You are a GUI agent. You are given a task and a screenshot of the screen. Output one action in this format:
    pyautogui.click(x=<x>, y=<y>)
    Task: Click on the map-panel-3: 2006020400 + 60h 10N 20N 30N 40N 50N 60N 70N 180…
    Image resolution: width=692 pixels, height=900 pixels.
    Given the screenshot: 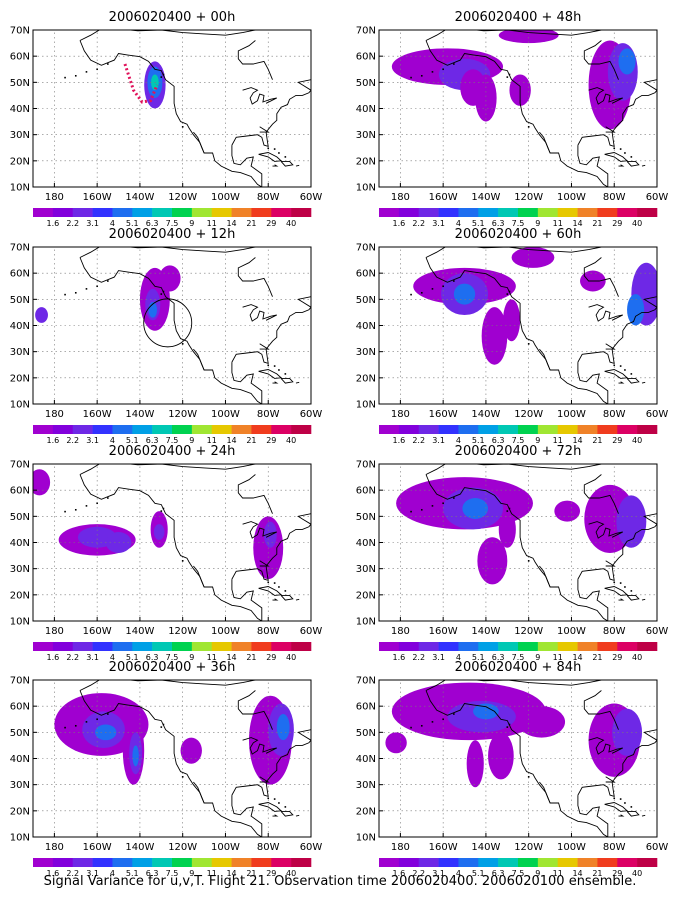 What is the action you would take?
    pyautogui.click(x=512, y=336)
    